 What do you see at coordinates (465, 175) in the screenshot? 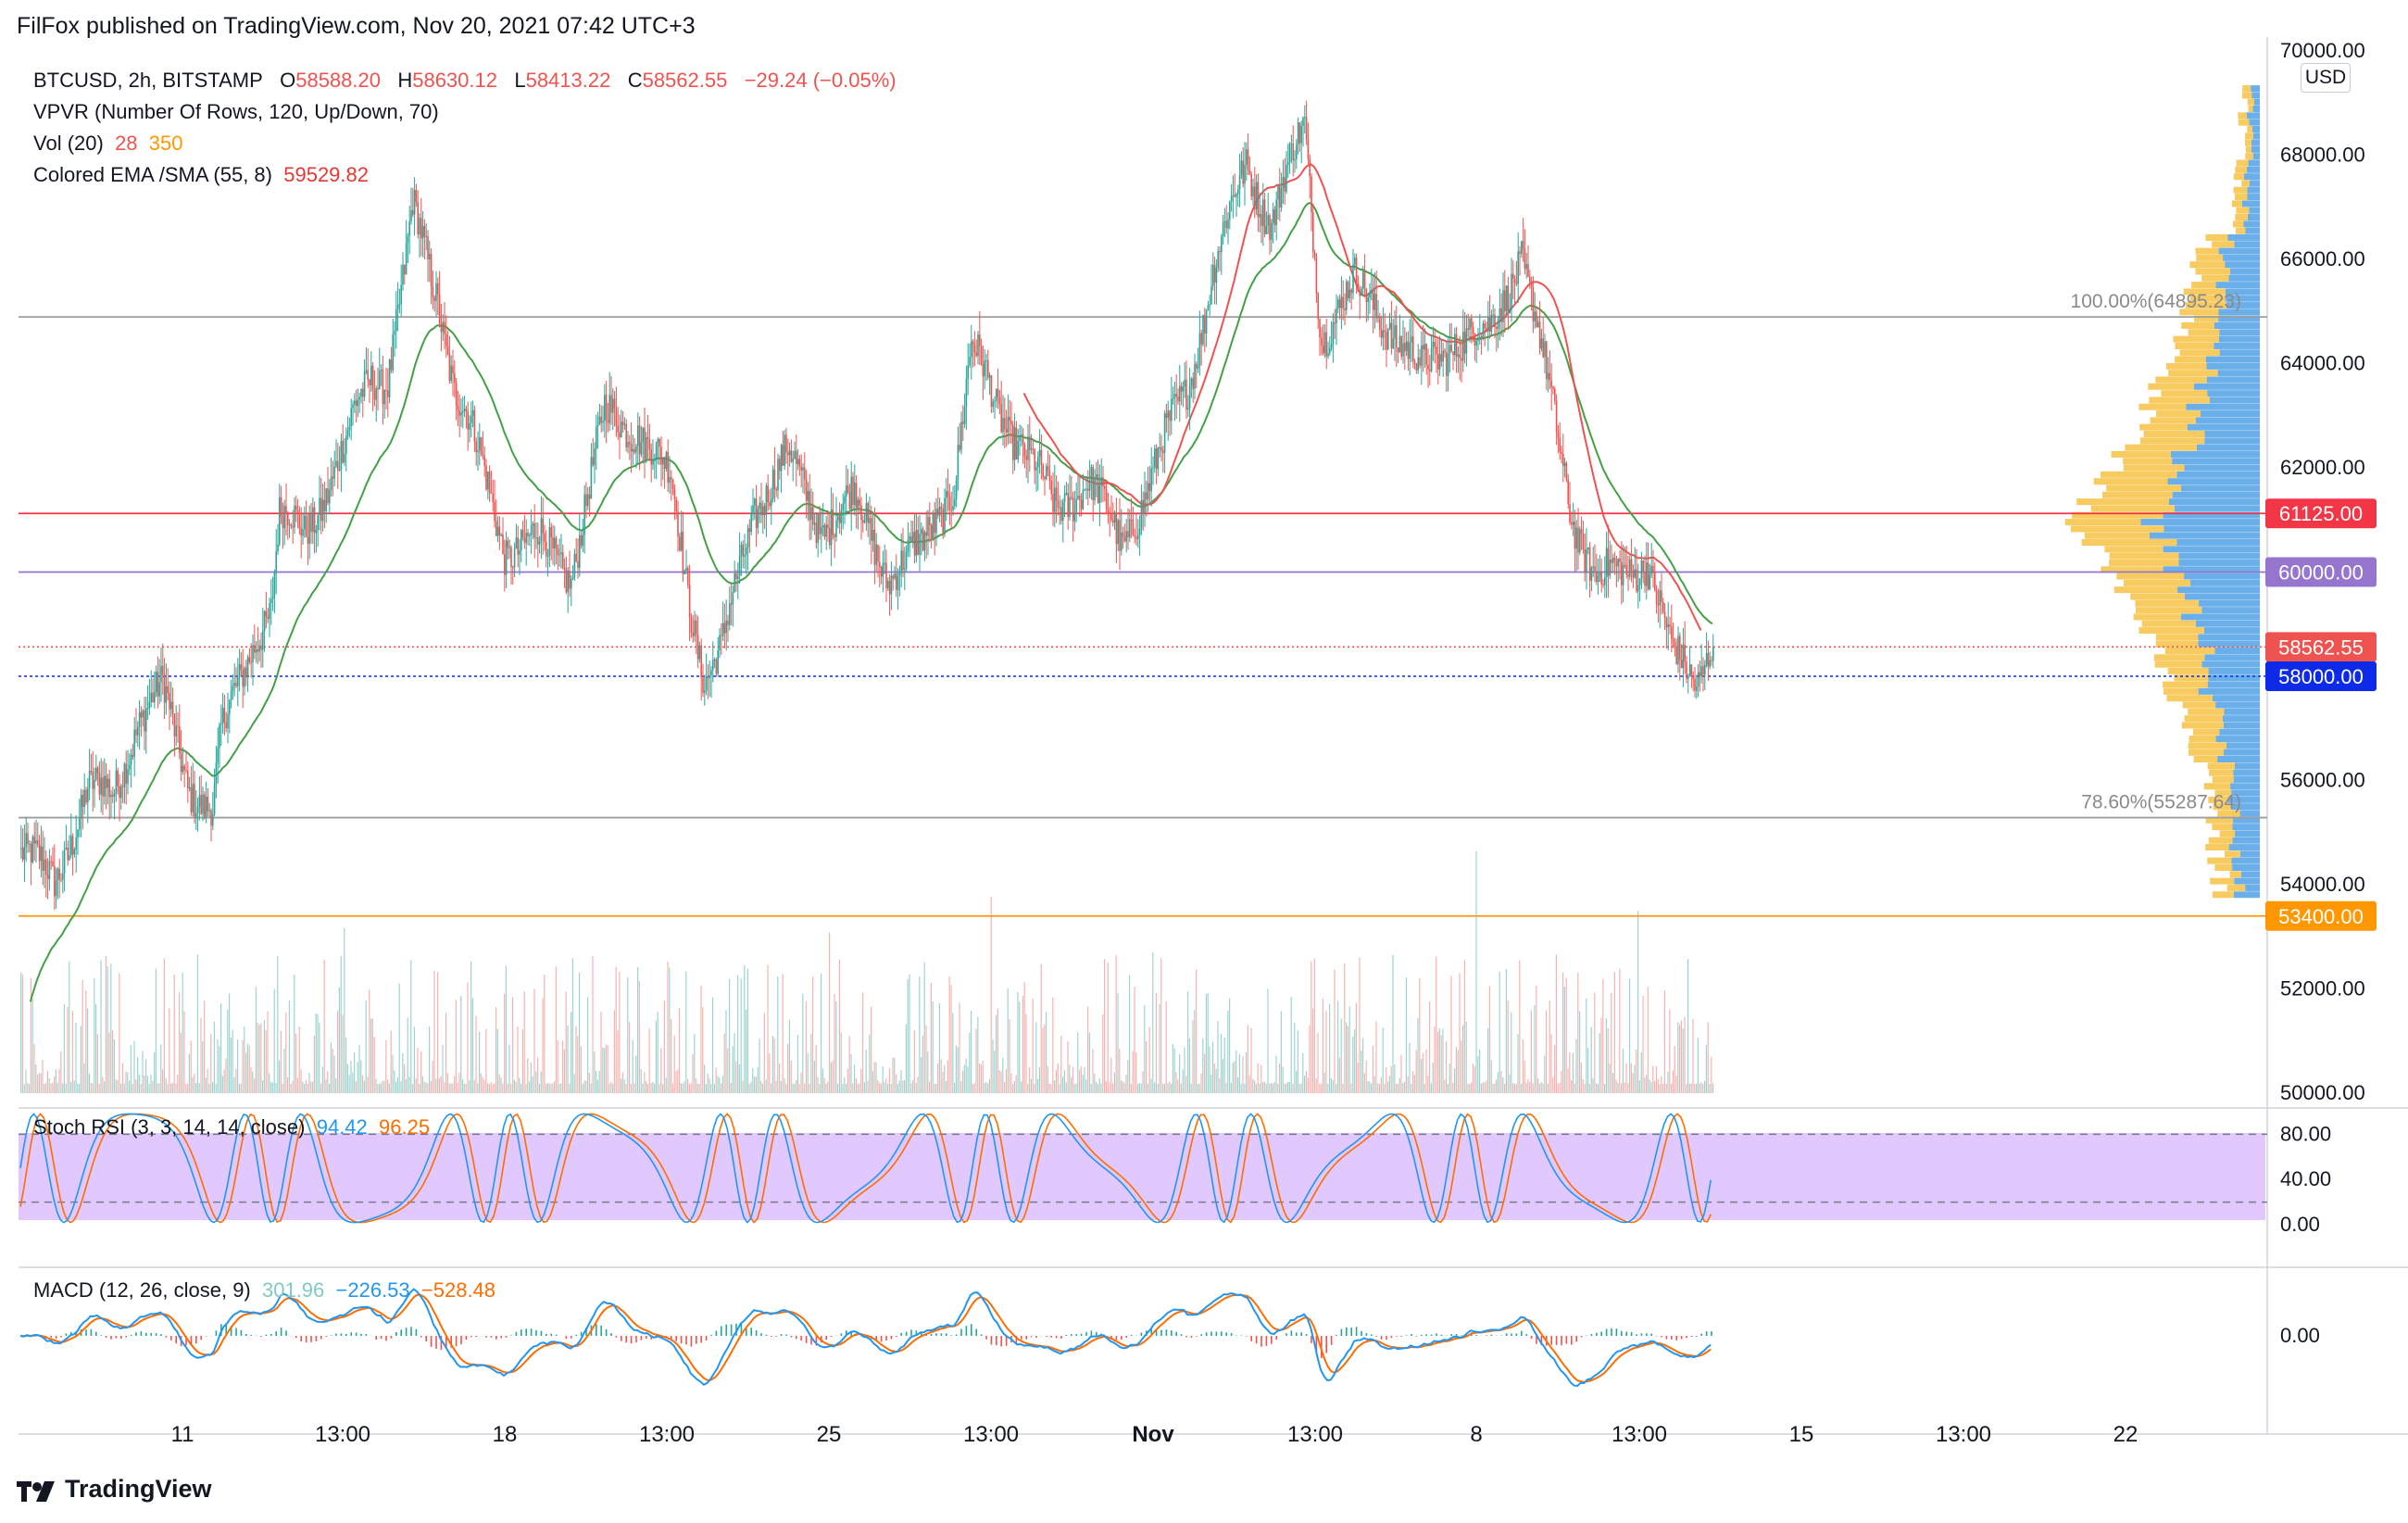
I see `ema-legend: Colored EMA /SMA (55, 8) 59529.82` at bounding box center [465, 175].